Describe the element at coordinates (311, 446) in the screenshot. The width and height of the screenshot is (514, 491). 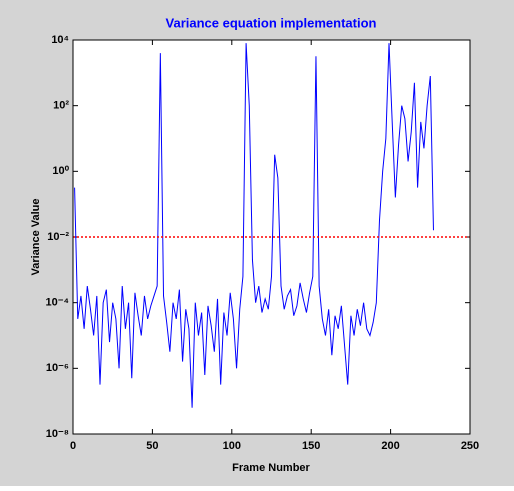
I see `x-tick-label: 150` at that location.